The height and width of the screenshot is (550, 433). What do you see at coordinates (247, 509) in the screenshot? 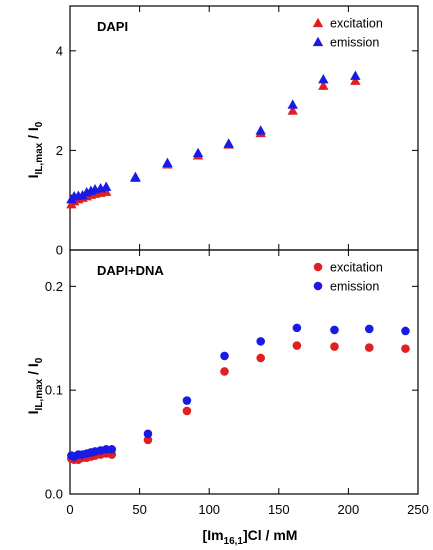
I see `x-axis: 0 50 100 150 200 250` at bounding box center [247, 509].